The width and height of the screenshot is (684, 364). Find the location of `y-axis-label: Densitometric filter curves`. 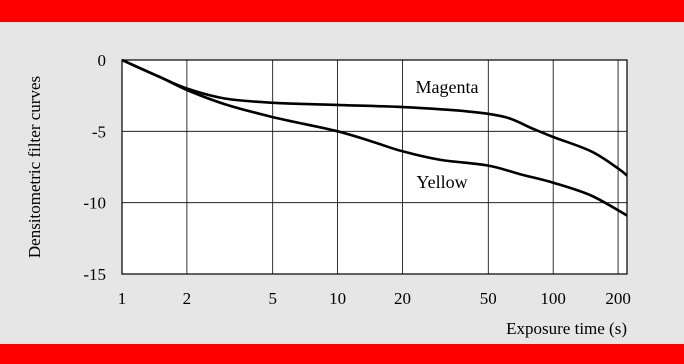

y-axis-label: Densitometric filter curves is located at coordinates (34, 167).